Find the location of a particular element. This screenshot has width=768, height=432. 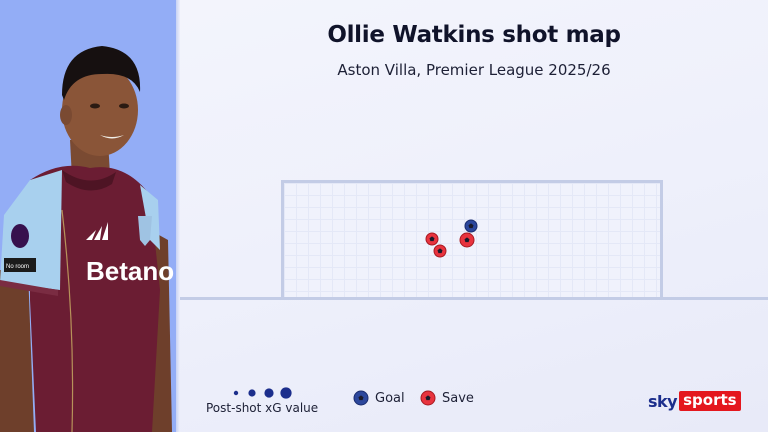

goal-ball-icon is located at coordinates (361, 398).